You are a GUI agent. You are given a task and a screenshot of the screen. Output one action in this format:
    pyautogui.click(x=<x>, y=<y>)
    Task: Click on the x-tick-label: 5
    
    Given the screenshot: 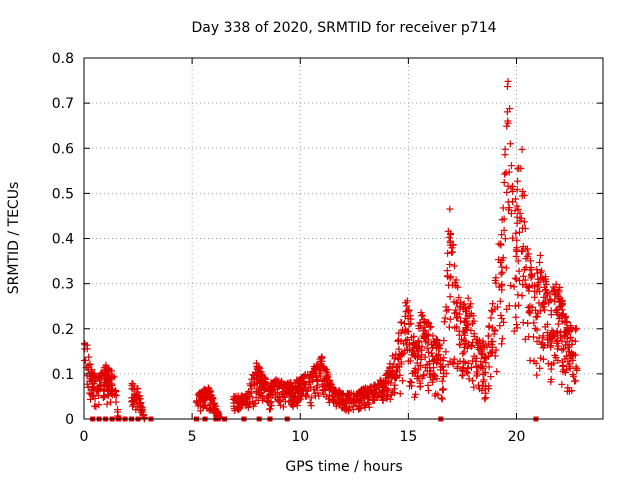 What is the action you would take?
    pyautogui.click(x=192, y=437)
    